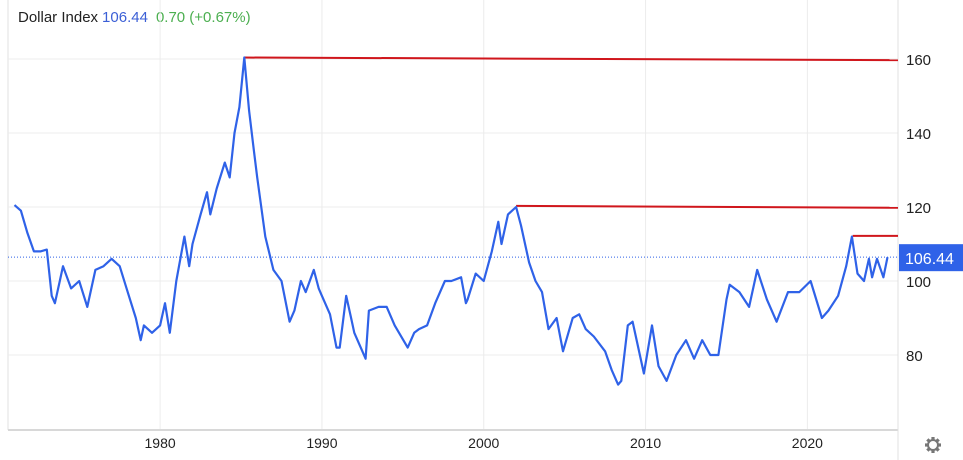  I want to click on instrument-title: Dollar Index, so click(58, 17).